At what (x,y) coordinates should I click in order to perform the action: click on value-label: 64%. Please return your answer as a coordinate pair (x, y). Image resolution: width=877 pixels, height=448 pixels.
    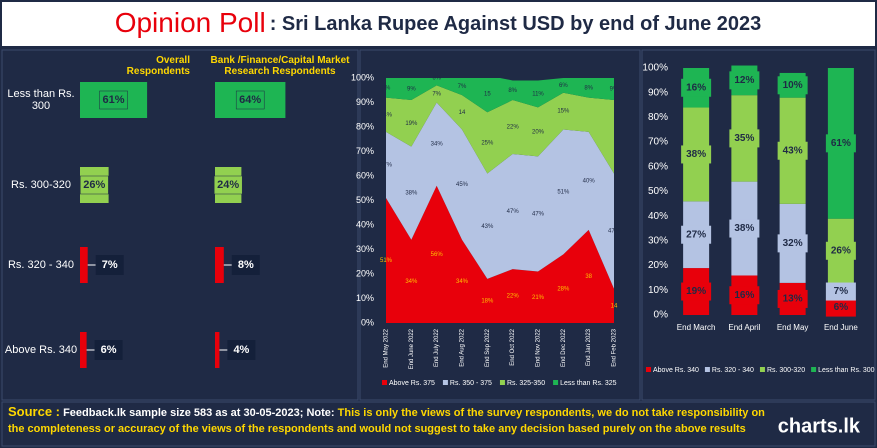
    Looking at the image, I should click on (250, 100).